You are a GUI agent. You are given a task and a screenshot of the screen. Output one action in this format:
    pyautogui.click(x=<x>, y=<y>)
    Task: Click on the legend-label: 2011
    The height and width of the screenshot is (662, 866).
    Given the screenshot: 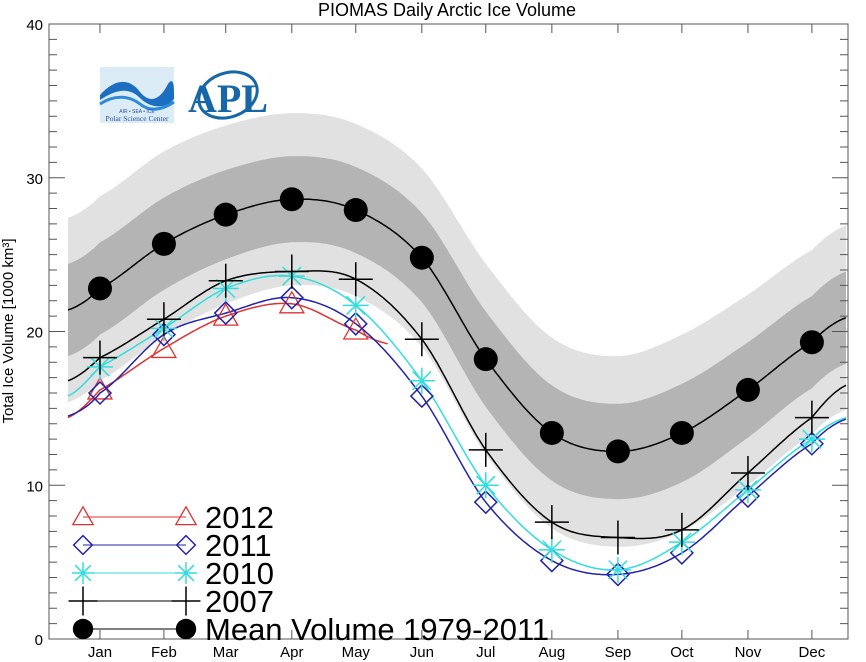 What is the action you would take?
    pyautogui.click(x=238, y=545)
    